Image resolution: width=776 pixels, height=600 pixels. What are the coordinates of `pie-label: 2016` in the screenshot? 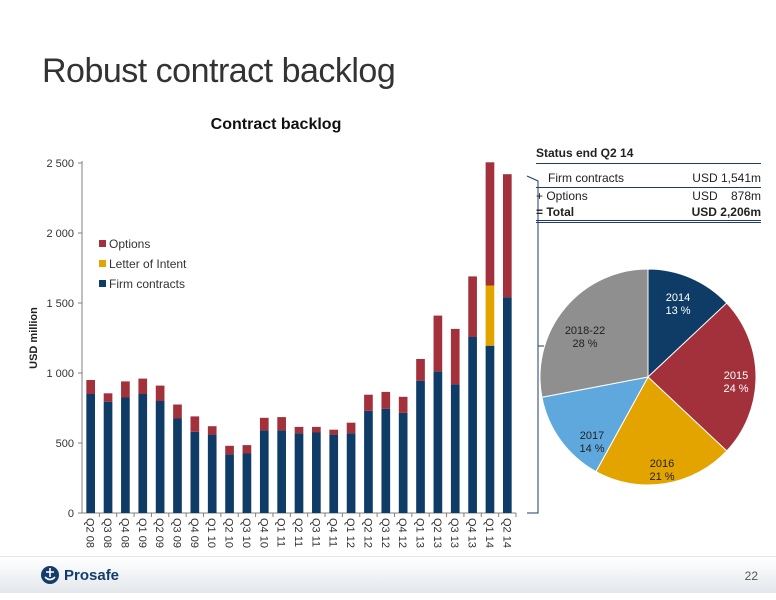 It's located at (662, 464).